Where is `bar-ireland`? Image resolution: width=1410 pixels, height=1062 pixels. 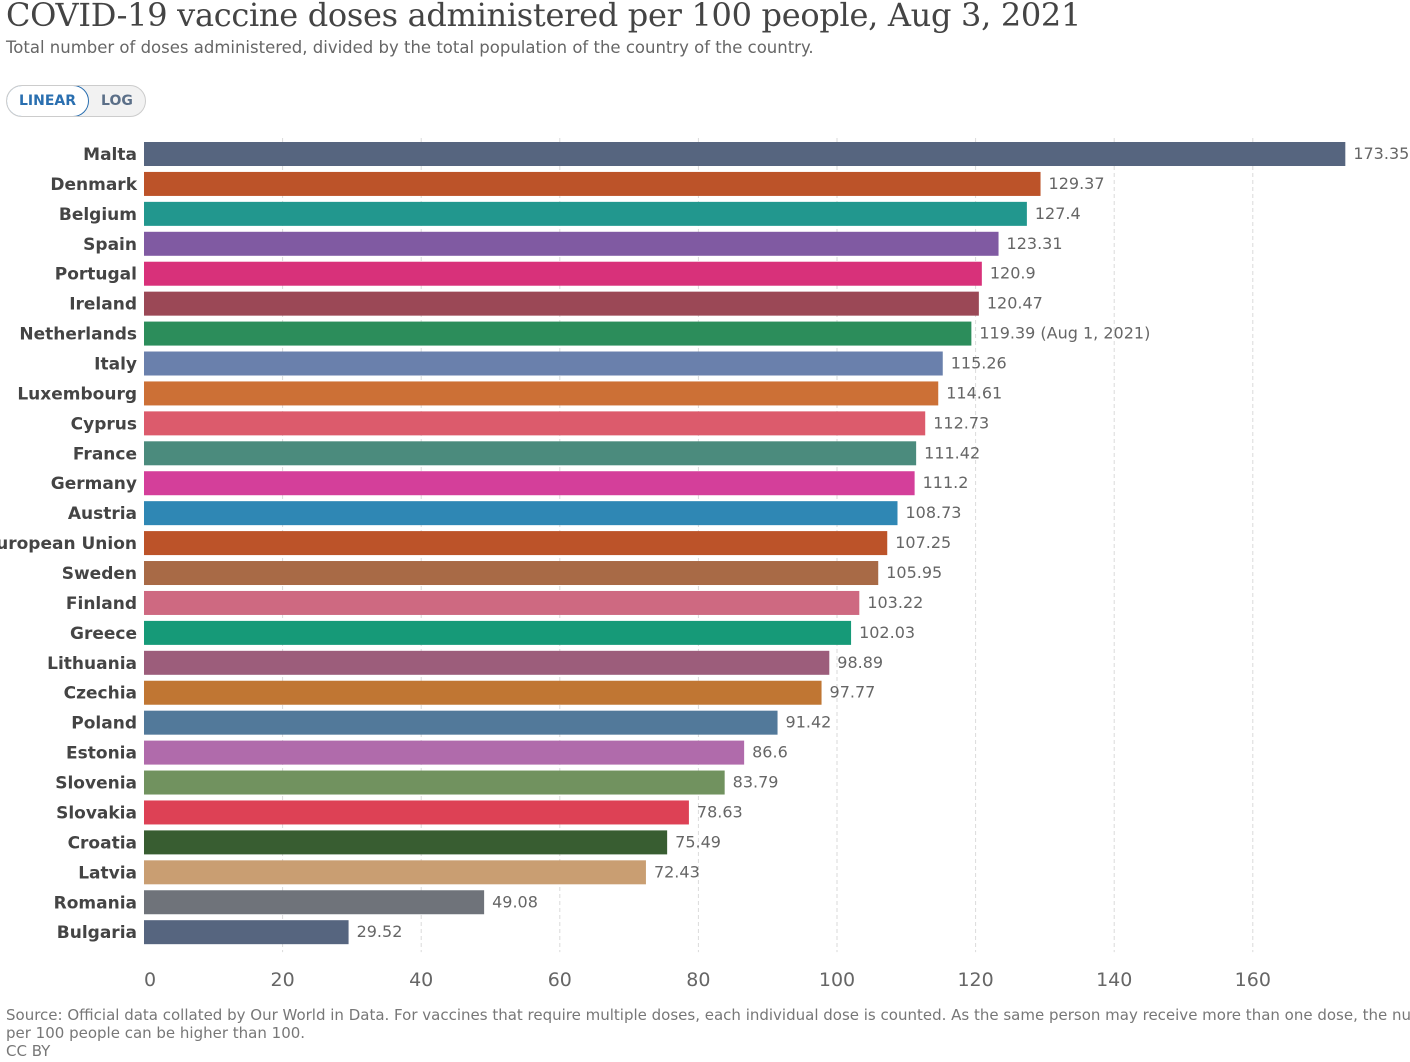 bar-ireland is located at coordinates (561, 303).